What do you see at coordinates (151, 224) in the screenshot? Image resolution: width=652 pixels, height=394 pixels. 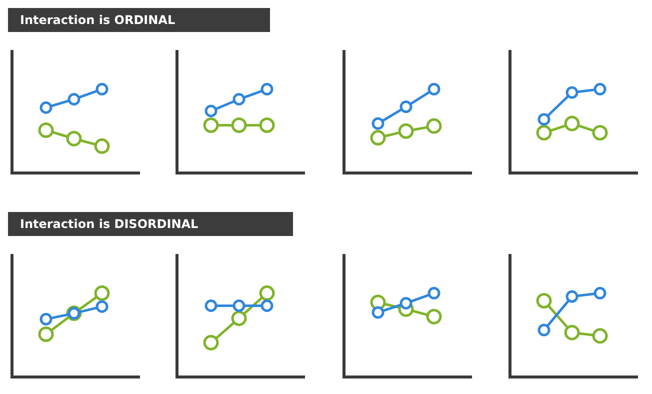 I see `chart-title: Interaction is DISORDINAL` at bounding box center [151, 224].